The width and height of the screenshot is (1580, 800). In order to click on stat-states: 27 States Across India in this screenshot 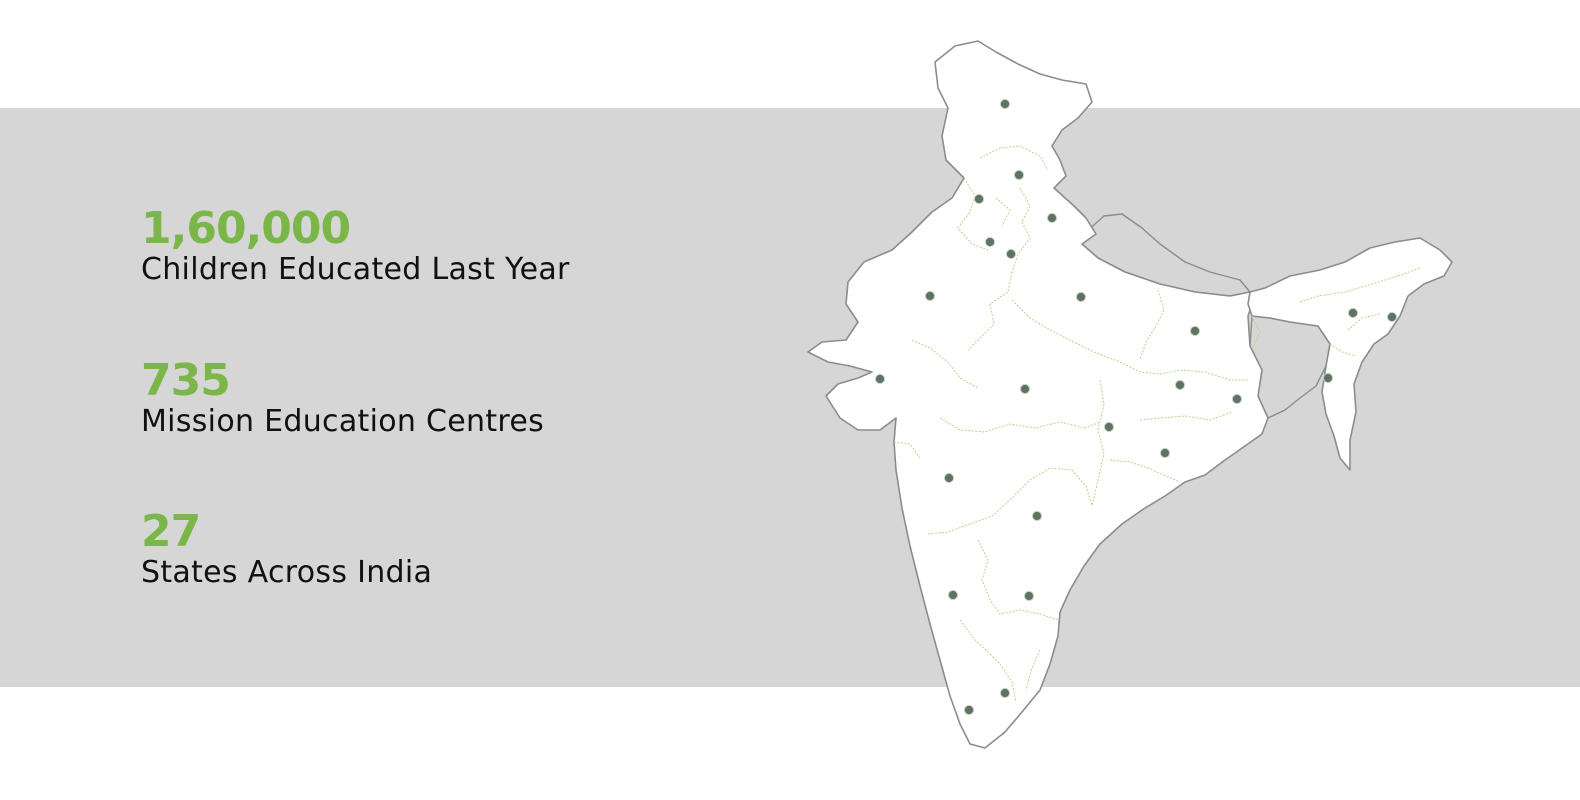, I will do `click(286, 549)`.